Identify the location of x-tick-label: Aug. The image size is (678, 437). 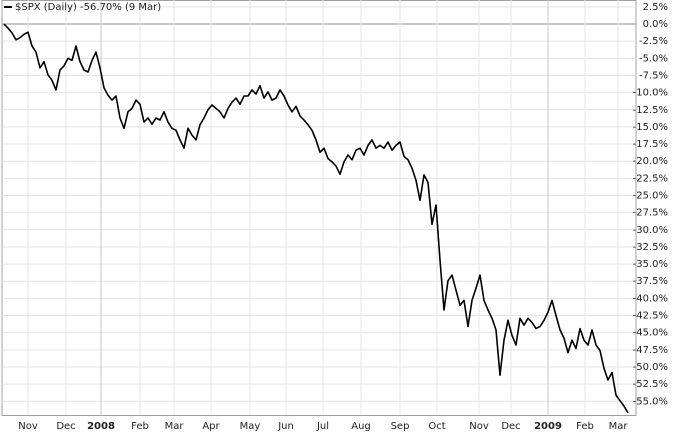
(361, 426).